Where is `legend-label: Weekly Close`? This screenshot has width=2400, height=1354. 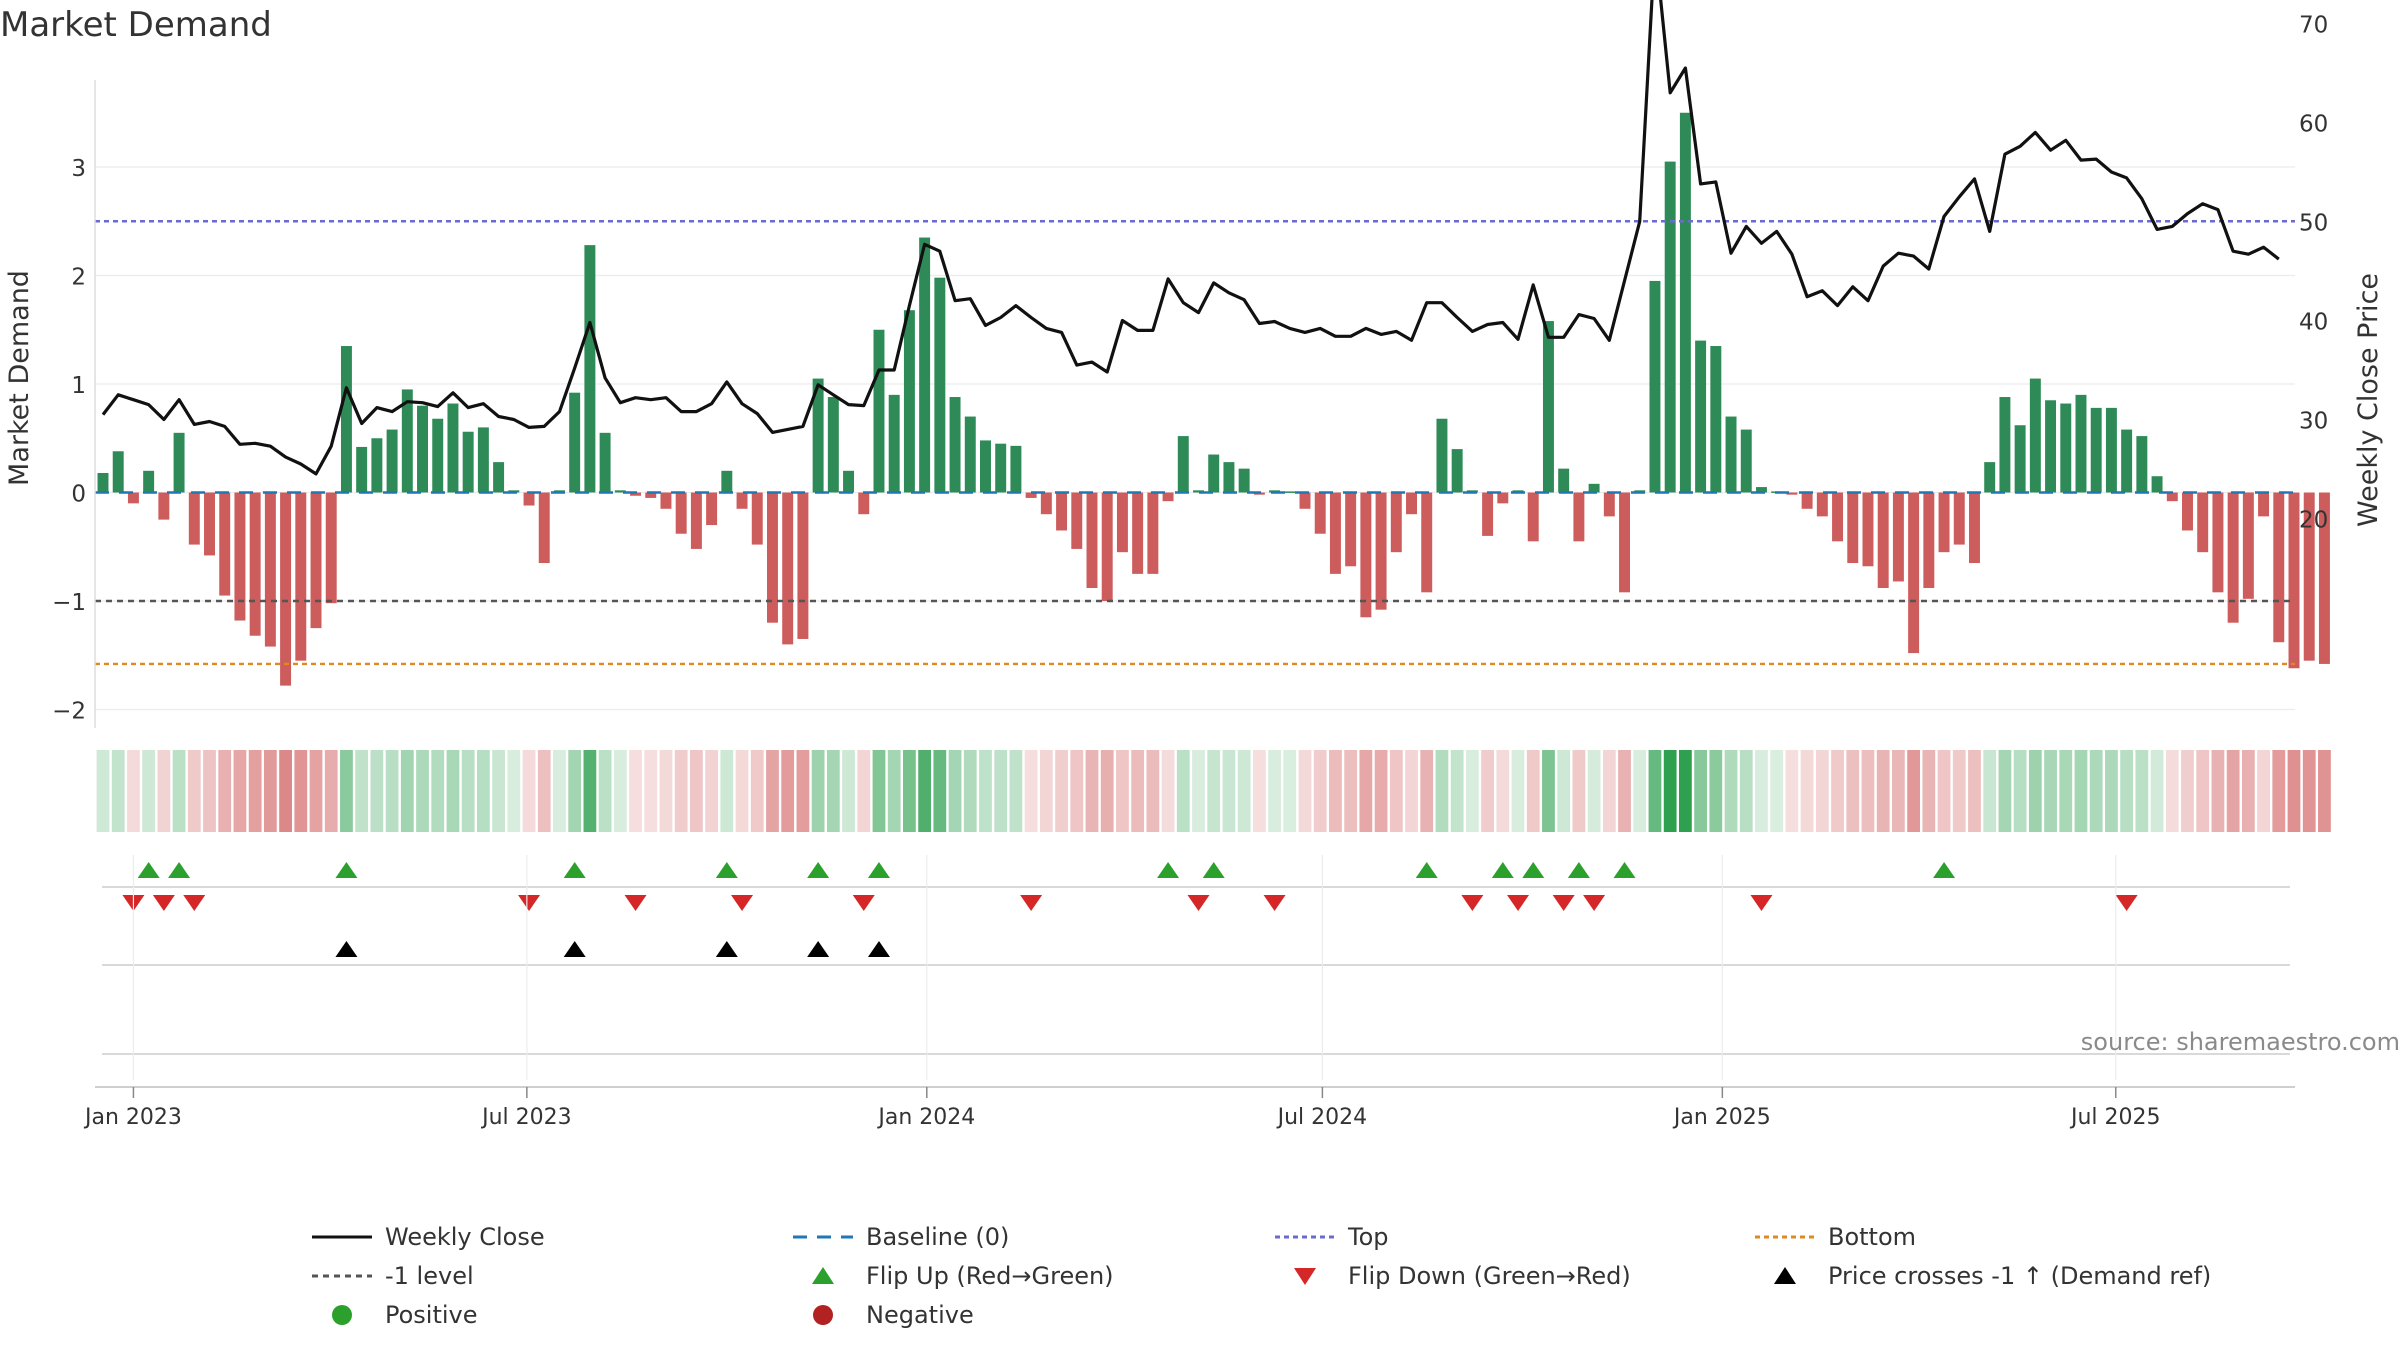 legend-label: Weekly Close is located at coordinates (465, 1237).